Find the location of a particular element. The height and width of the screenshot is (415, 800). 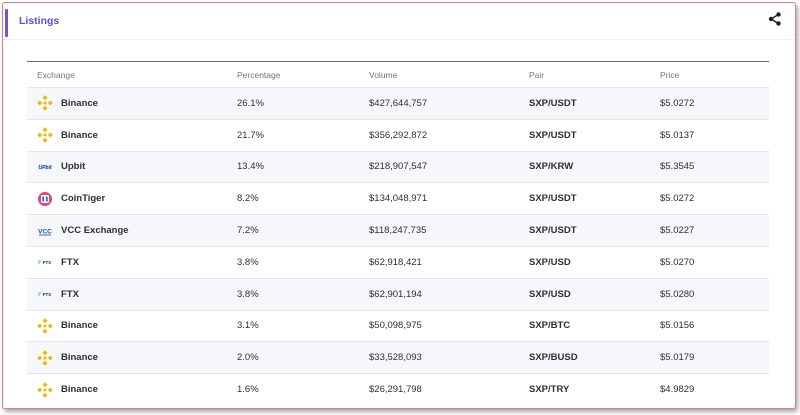

column-header-volume: Volume is located at coordinates (383, 74).